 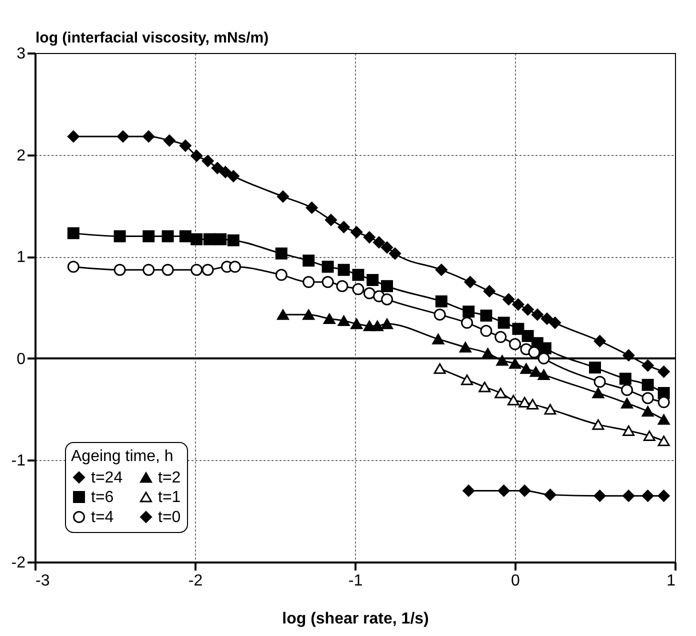 What do you see at coordinates (18, 563) in the screenshot?
I see `y-tick-label: -2` at bounding box center [18, 563].